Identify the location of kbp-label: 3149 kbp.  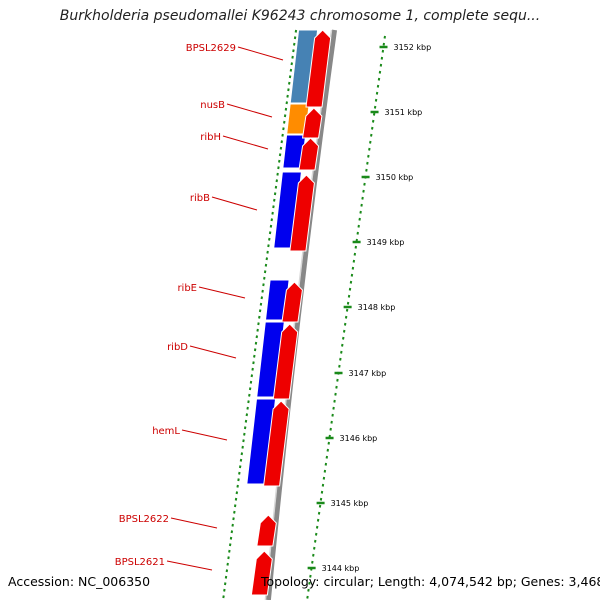
(386, 242).